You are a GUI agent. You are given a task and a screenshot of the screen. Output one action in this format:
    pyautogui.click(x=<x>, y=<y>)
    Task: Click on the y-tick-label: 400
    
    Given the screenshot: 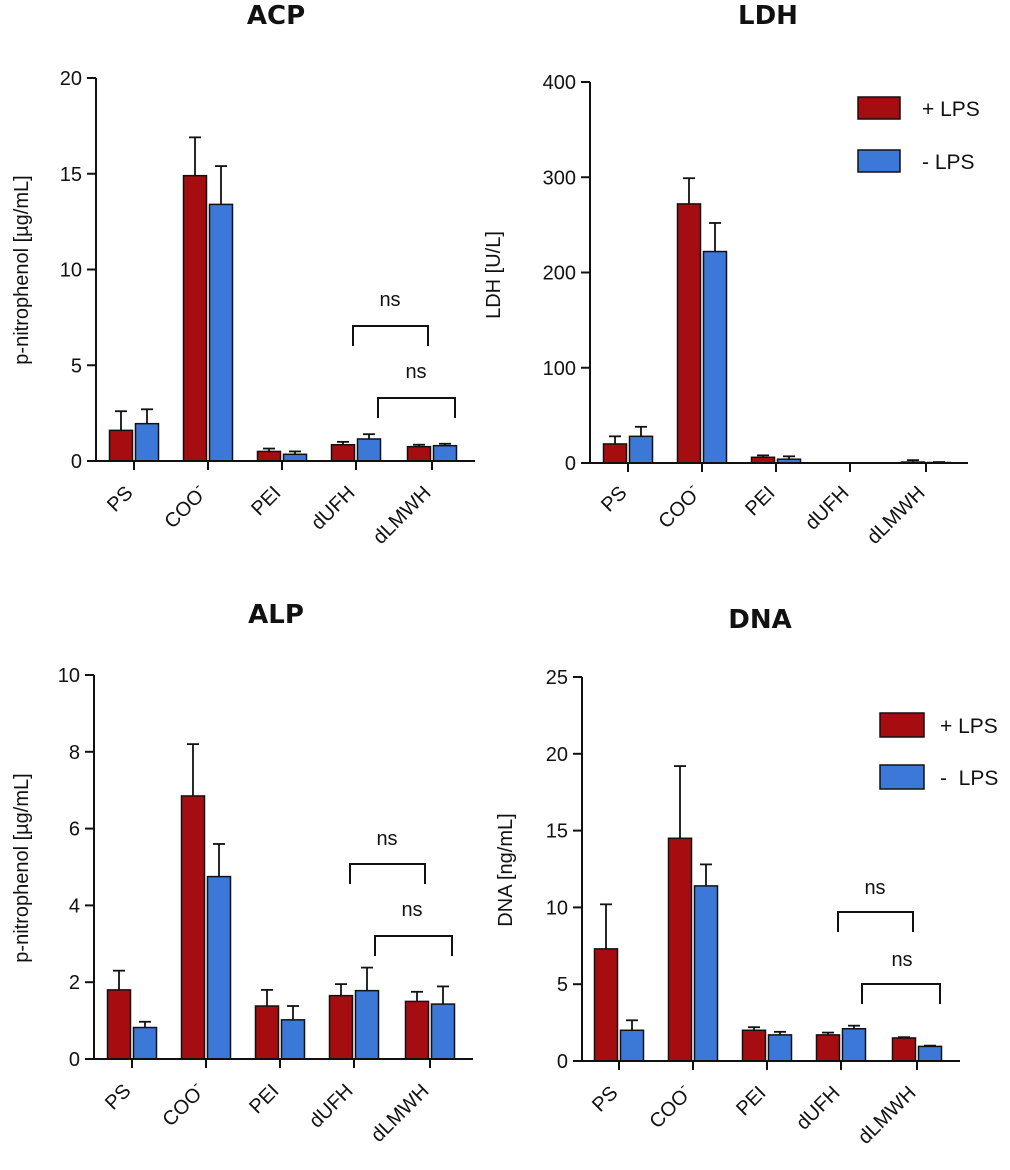 What is the action you would take?
    pyautogui.click(x=559, y=83)
    